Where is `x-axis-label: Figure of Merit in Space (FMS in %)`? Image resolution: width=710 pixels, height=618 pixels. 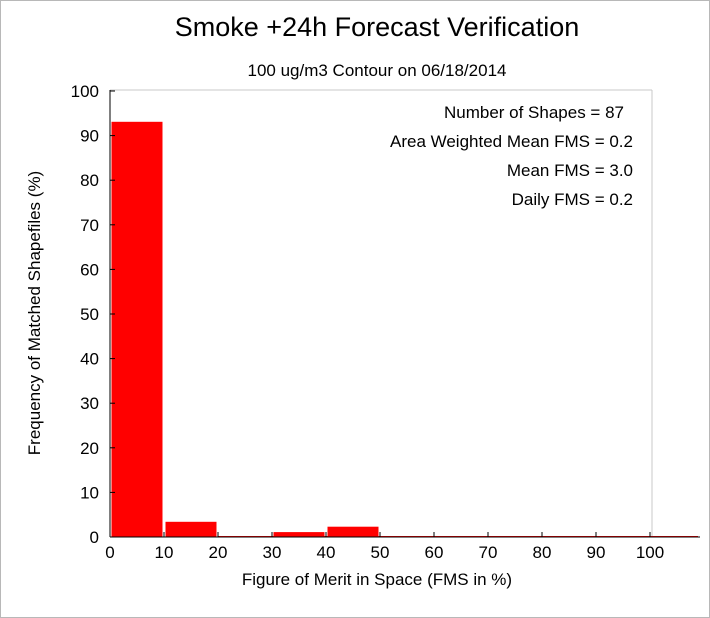 x-axis-label: Figure of Merit in Space (FMS in %) is located at coordinates (377, 579).